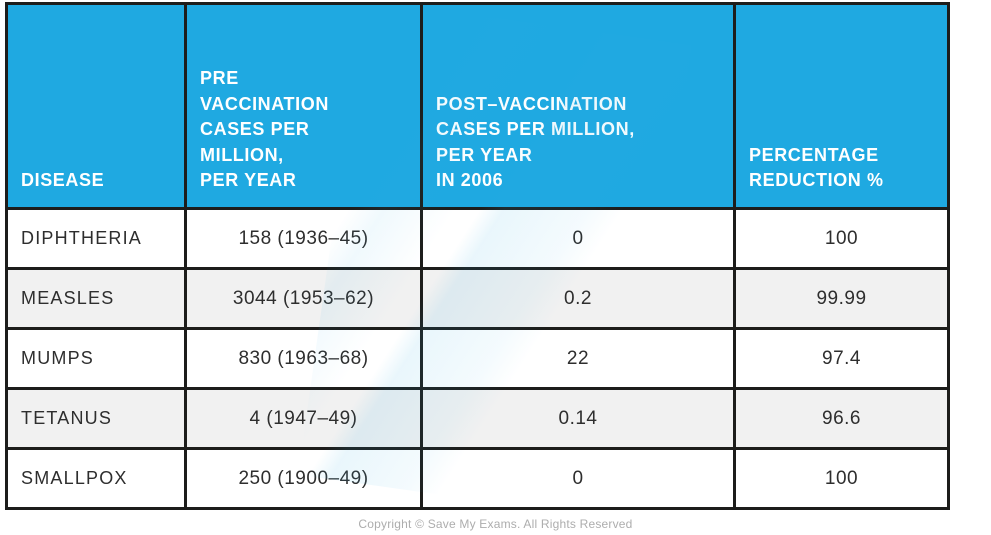  What do you see at coordinates (303, 358) in the screenshot?
I see `table-cell-pre: 830 (1963–68)` at bounding box center [303, 358].